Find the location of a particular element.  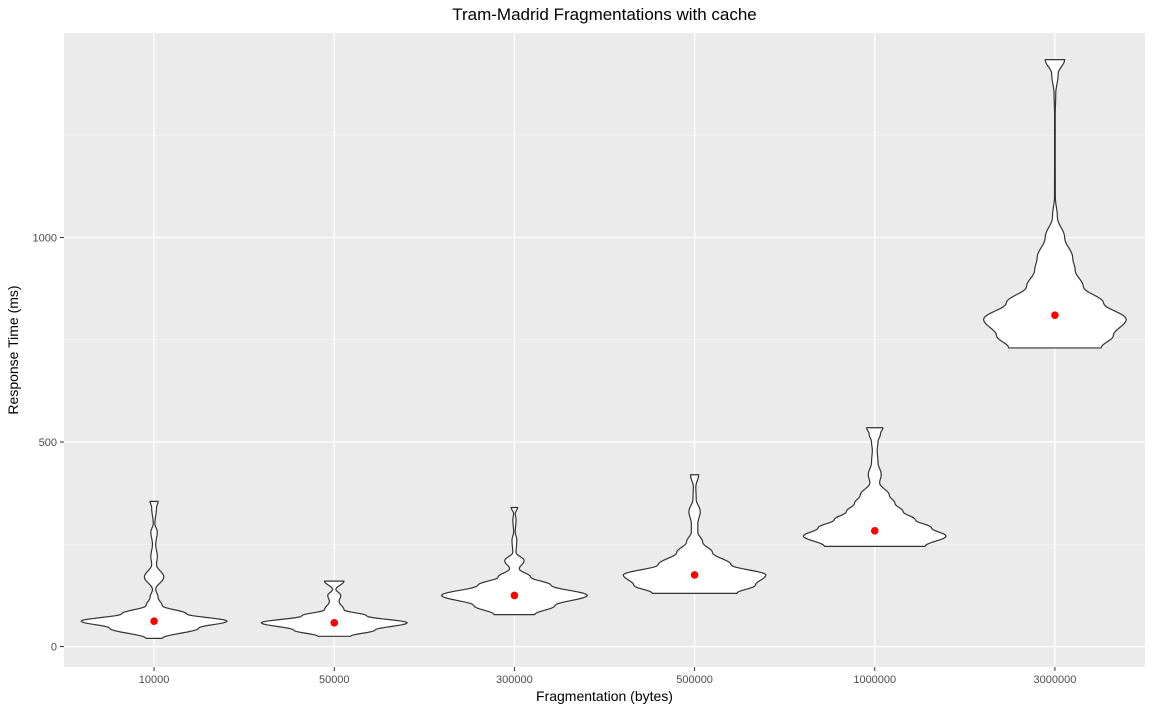

chart-title: Tram-Madrid Fragmentations with cache is located at coordinates (604, 14).